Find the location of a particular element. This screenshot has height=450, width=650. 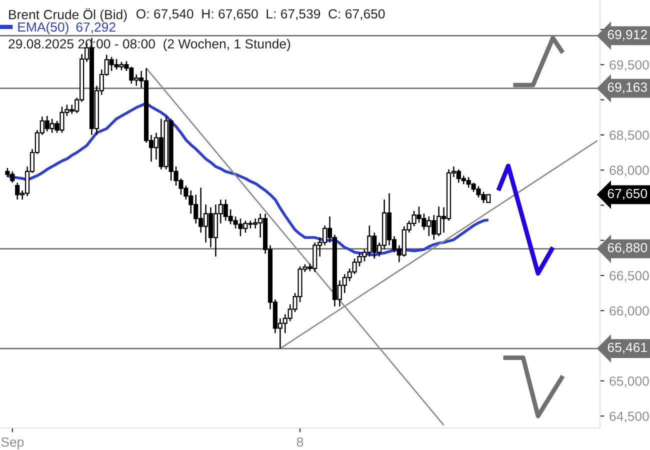

ref-line-label: 69,912 is located at coordinates (627, 35).